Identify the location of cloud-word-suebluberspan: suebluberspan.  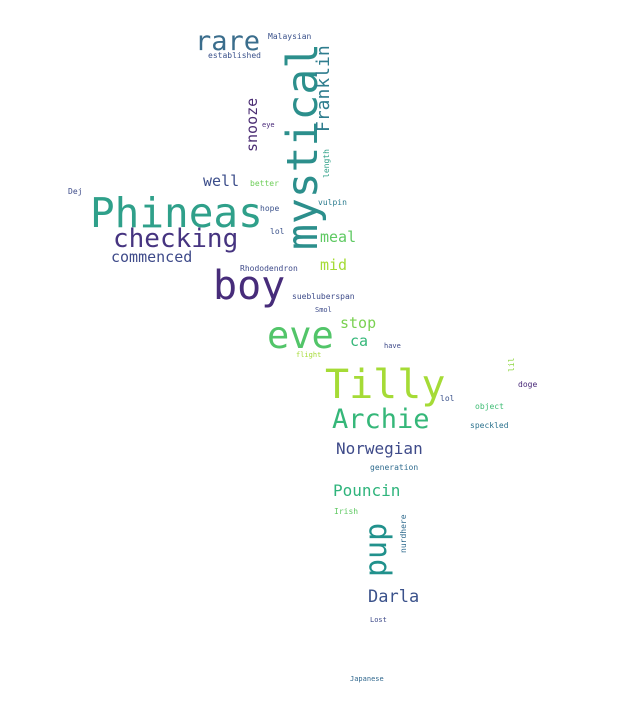
(323, 296).